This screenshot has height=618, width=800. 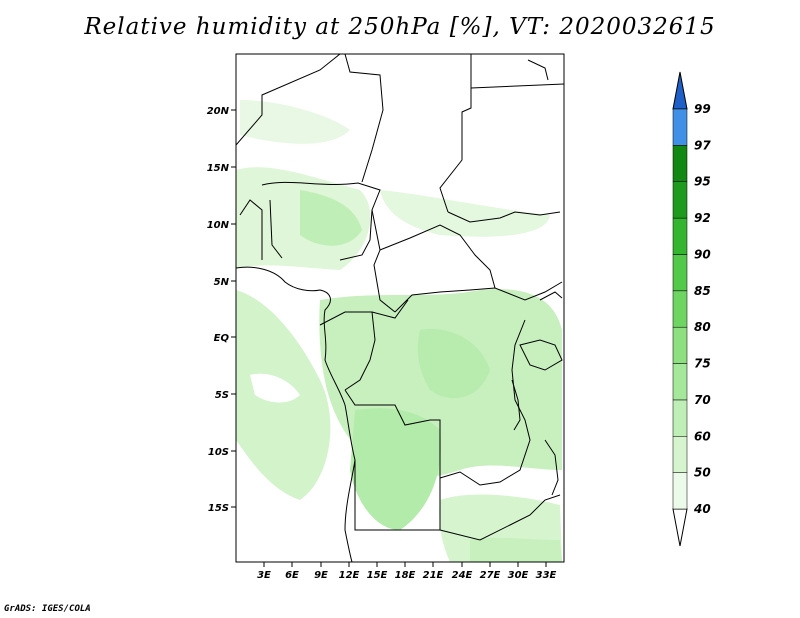 What do you see at coordinates (702, 182) in the screenshot?
I see `colorbar-label: 95` at bounding box center [702, 182].